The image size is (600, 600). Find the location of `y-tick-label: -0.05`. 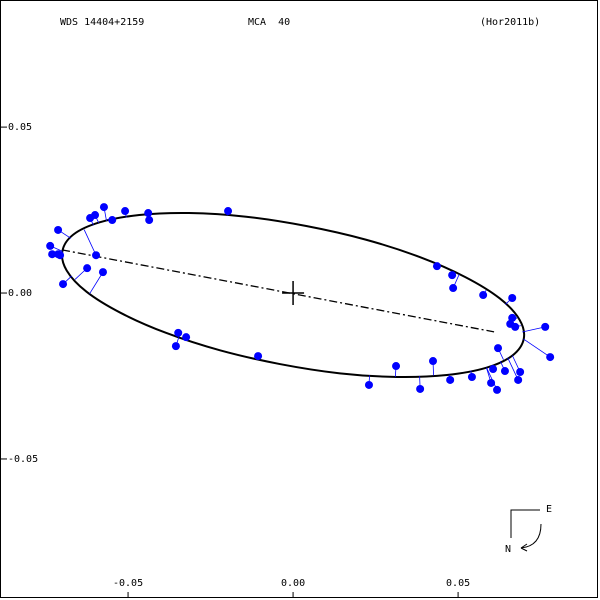

y-tick-label: -0.05 is located at coordinates (23, 459).